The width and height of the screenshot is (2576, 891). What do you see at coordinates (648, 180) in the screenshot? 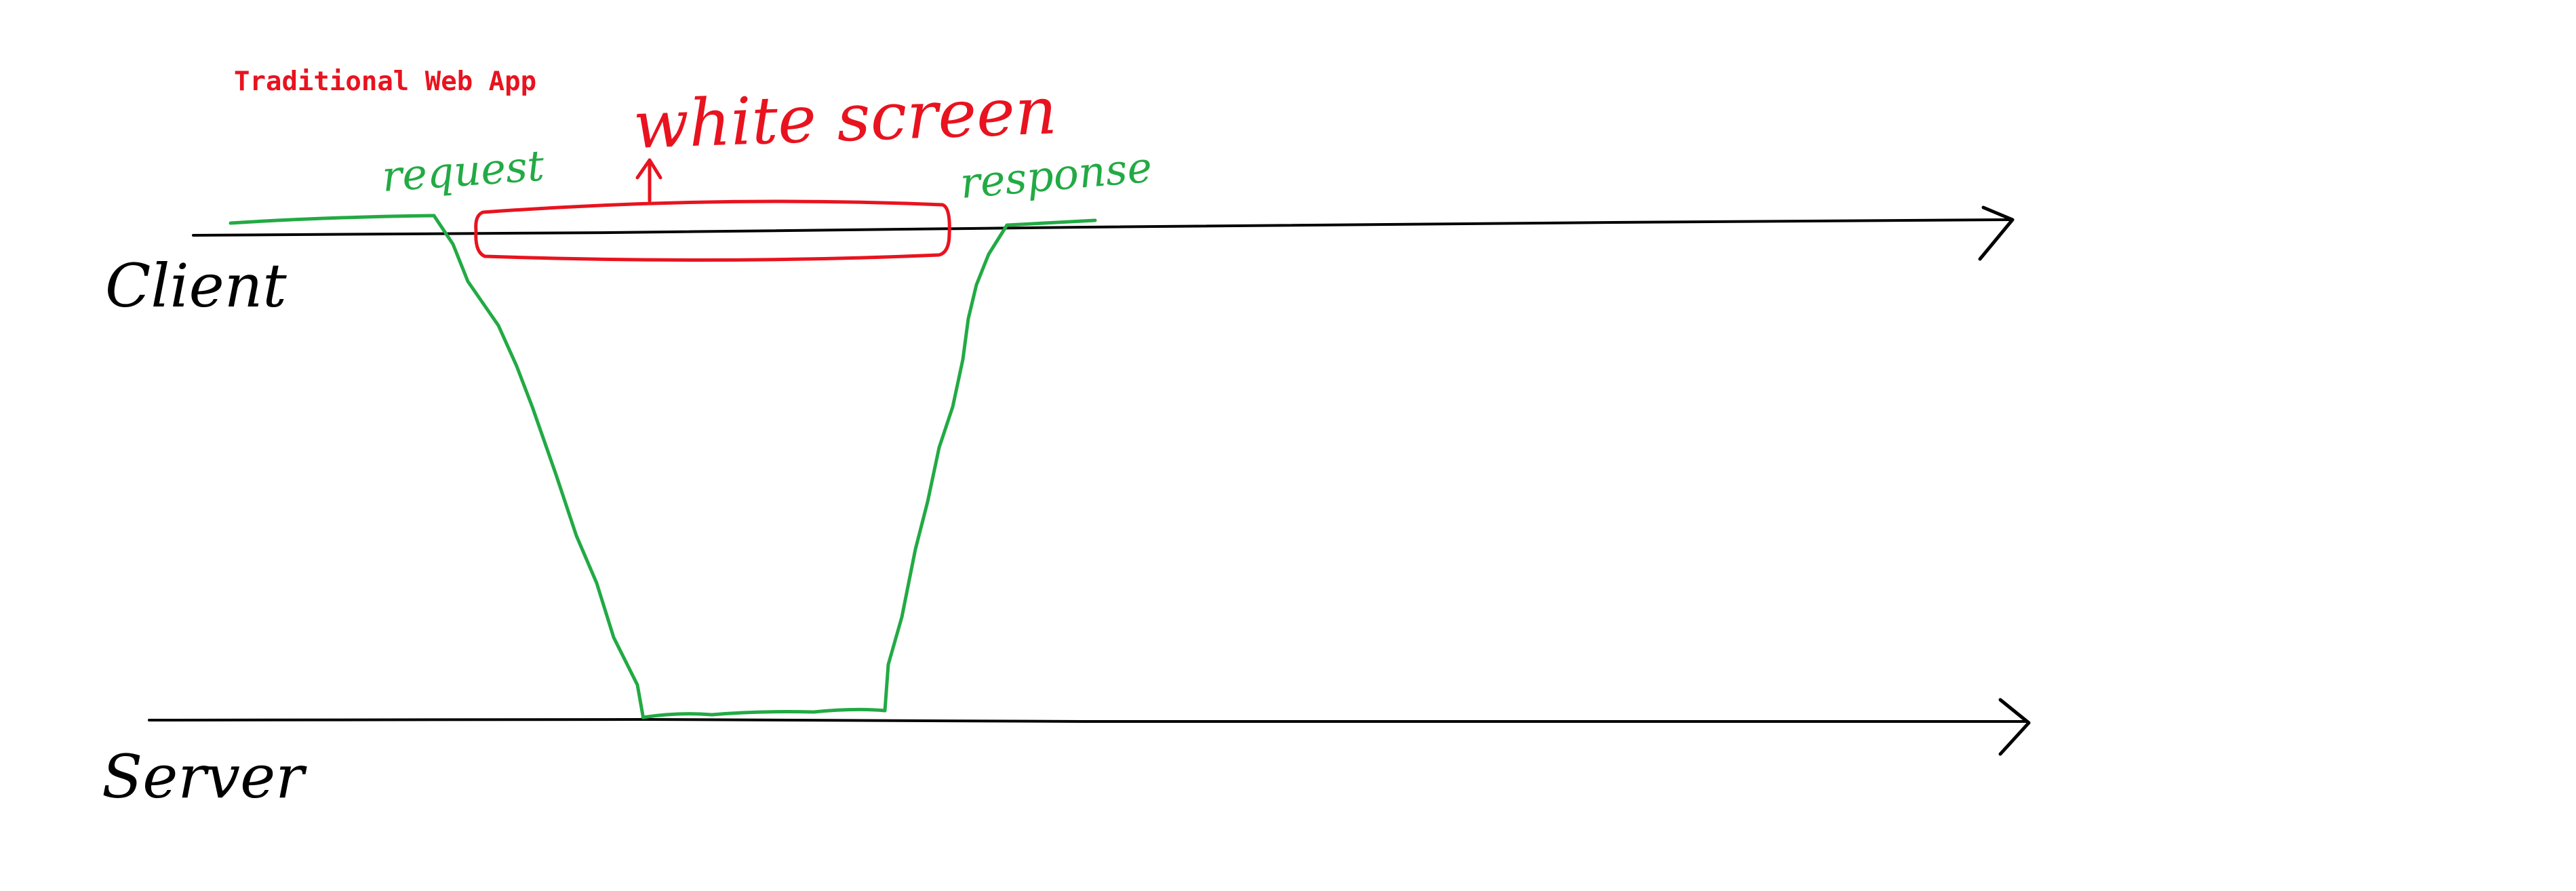
I see `white-screen-pointer-arrow` at bounding box center [648, 180].